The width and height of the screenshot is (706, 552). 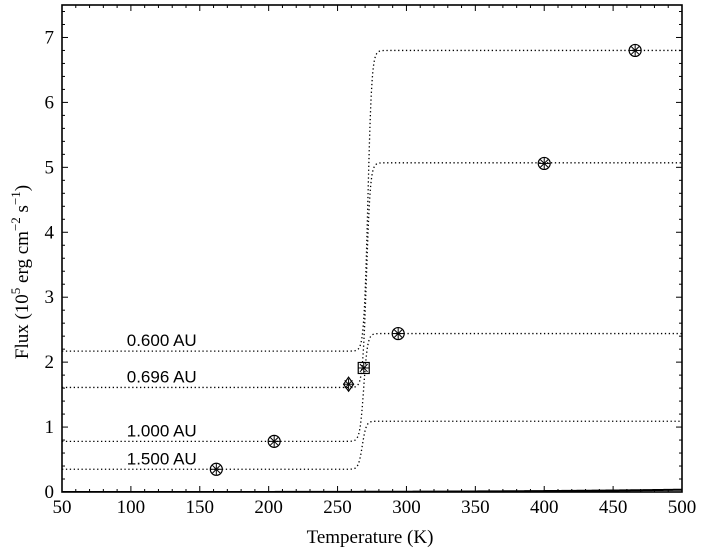 I want to click on y-tick-label: 5, so click(x=50, y=167).